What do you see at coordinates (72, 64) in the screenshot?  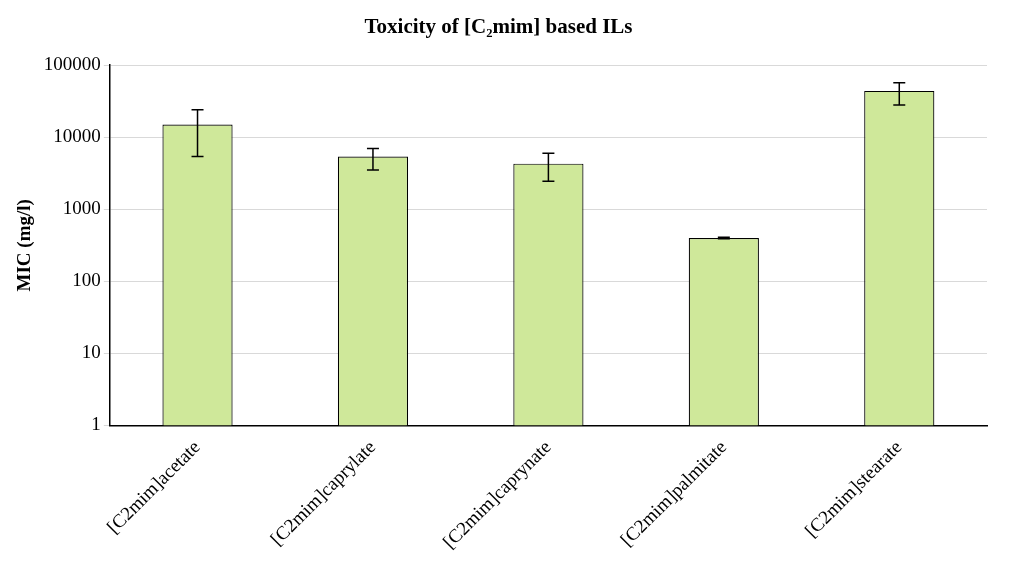 I see `y-tick-label: 100000` at bounding box center [72, 64].